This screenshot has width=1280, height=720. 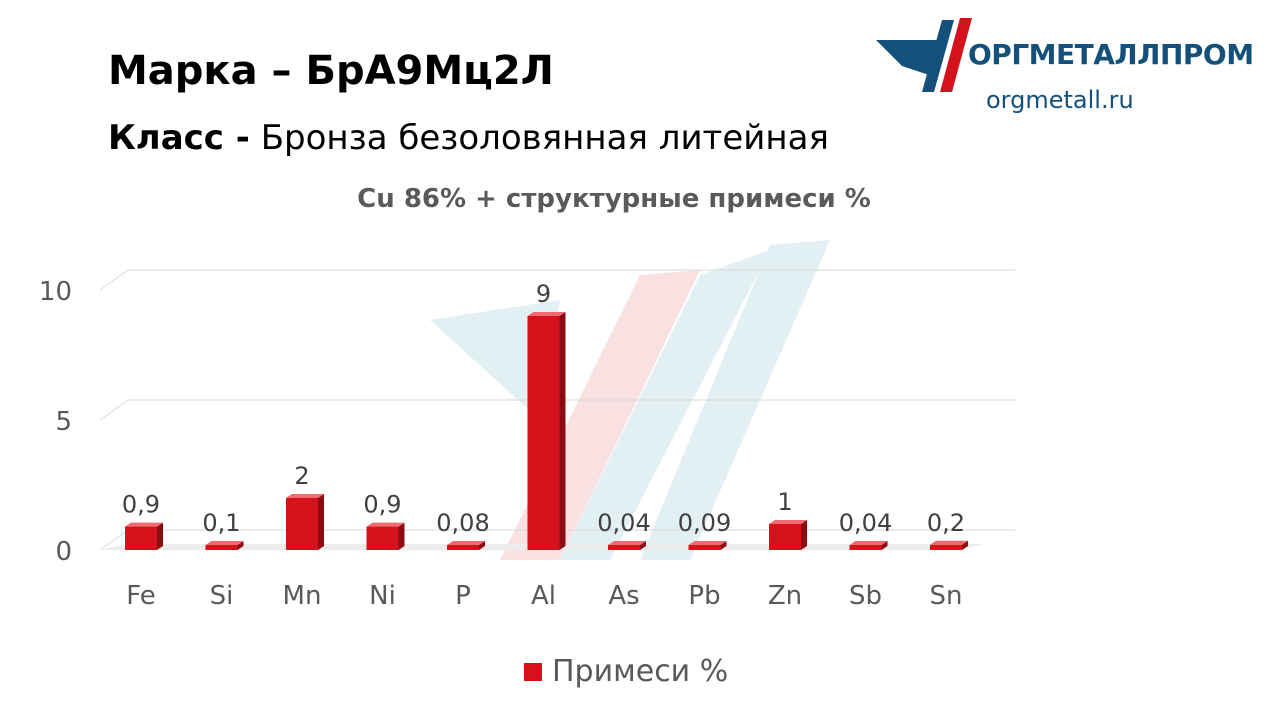 What do you see at coordinates (183, 71) in the screenshot?
I see `grade-label: Марка` at bounding box center [183, 71].